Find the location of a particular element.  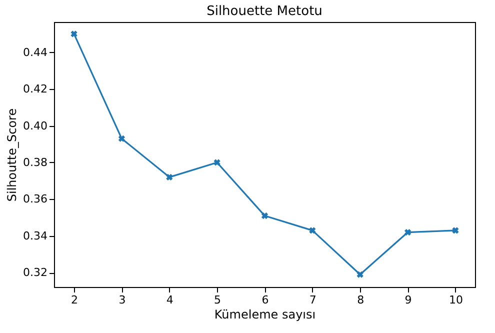

y-tick-label: 0.44 is located at coordinates (35, 52).